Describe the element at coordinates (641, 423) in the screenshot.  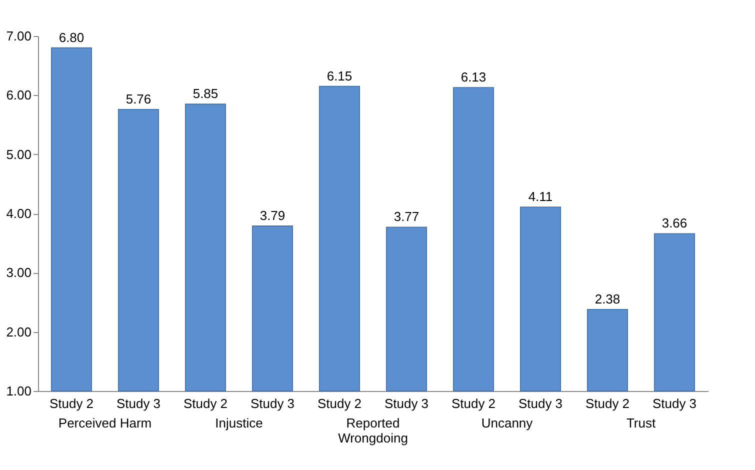
I see `x-tick-label: Trust` at that location.